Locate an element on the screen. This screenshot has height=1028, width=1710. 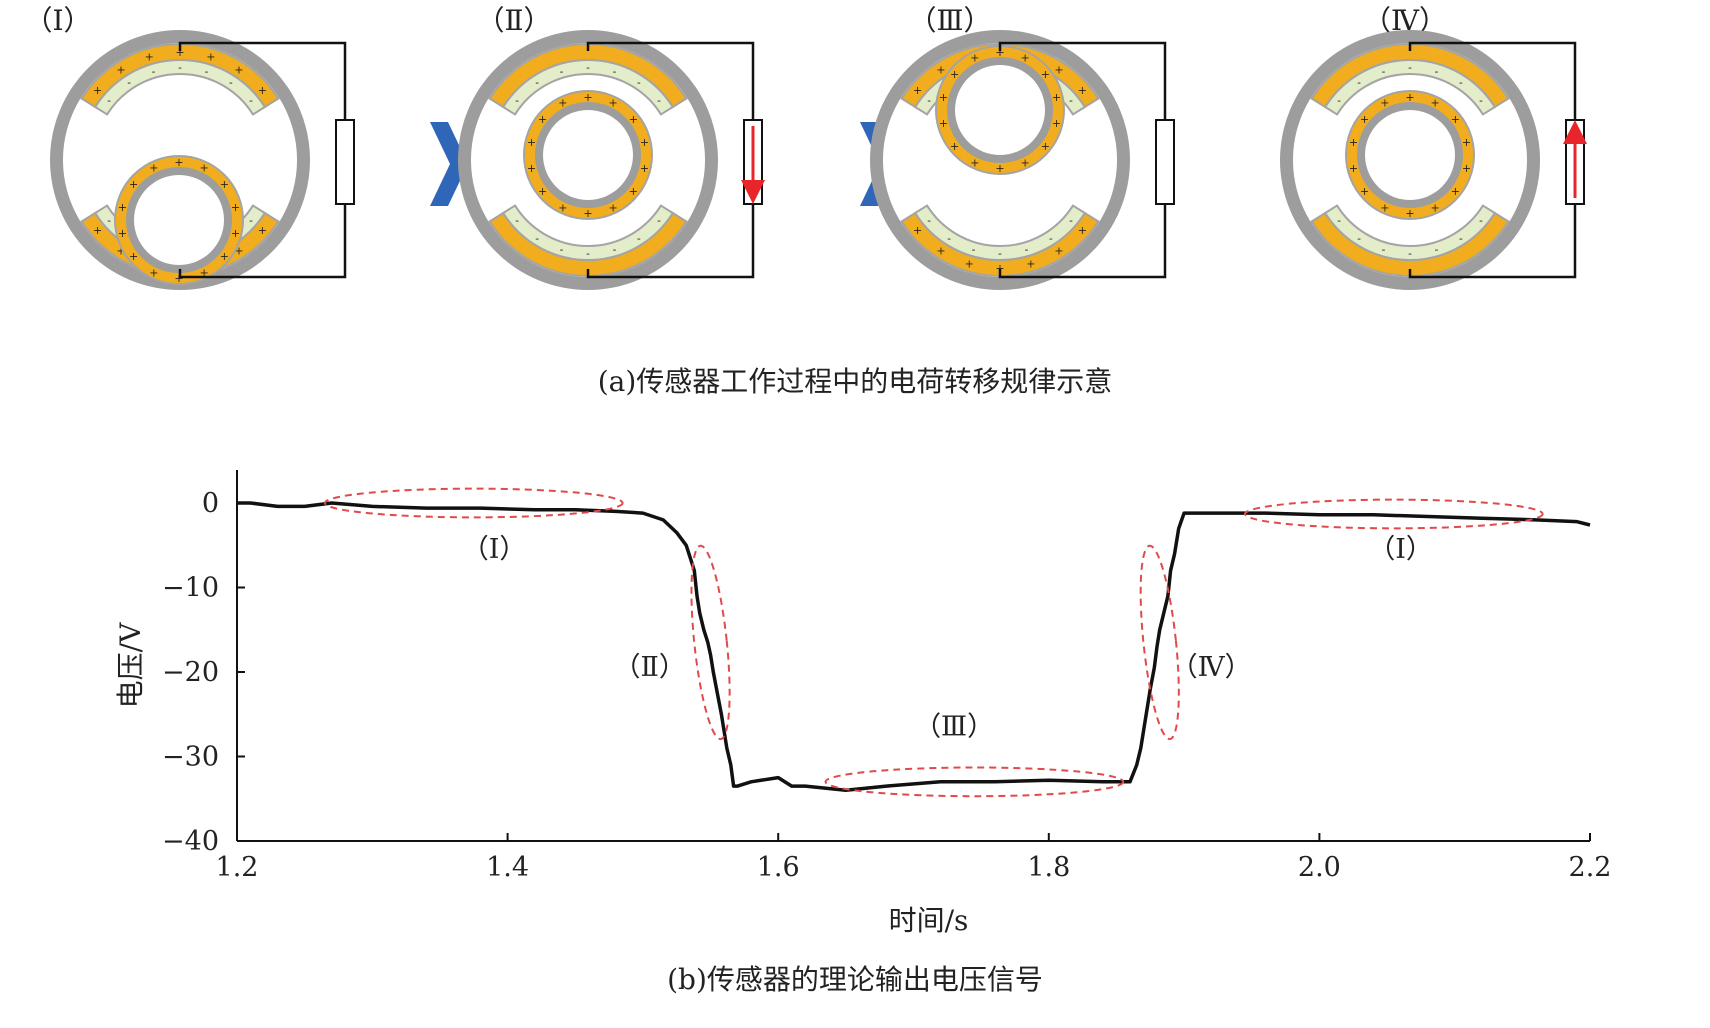
x-axis-title: 时间/s is located at coordinates (929, 920).